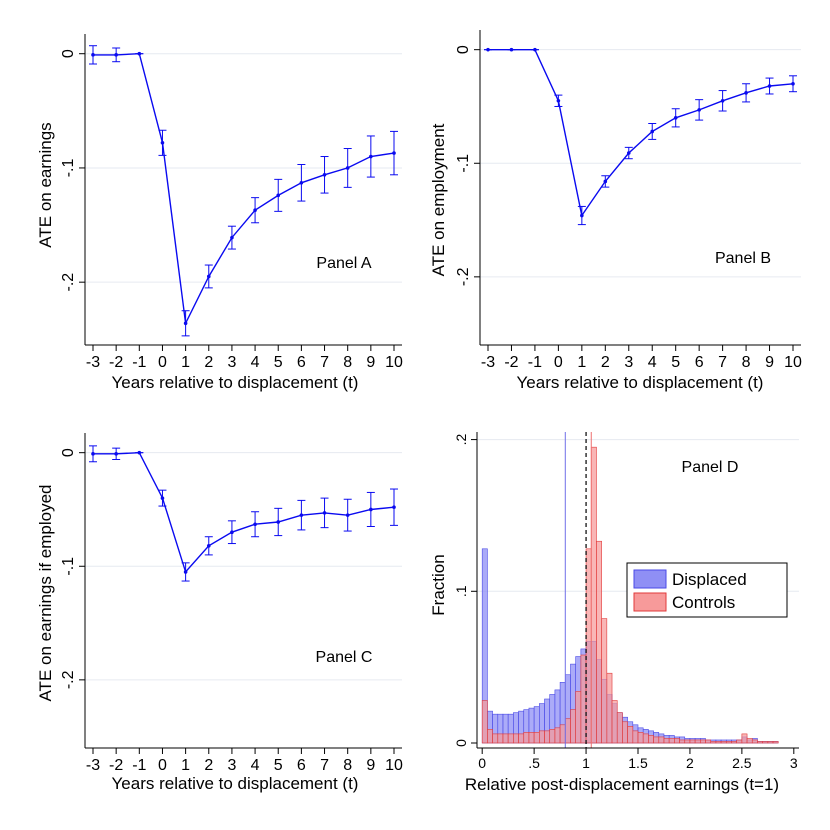 The image size is (830, 830). Describe the element at coordinates (370, 765) in the screenshot. I see `x-tick-label: 9` at that location.